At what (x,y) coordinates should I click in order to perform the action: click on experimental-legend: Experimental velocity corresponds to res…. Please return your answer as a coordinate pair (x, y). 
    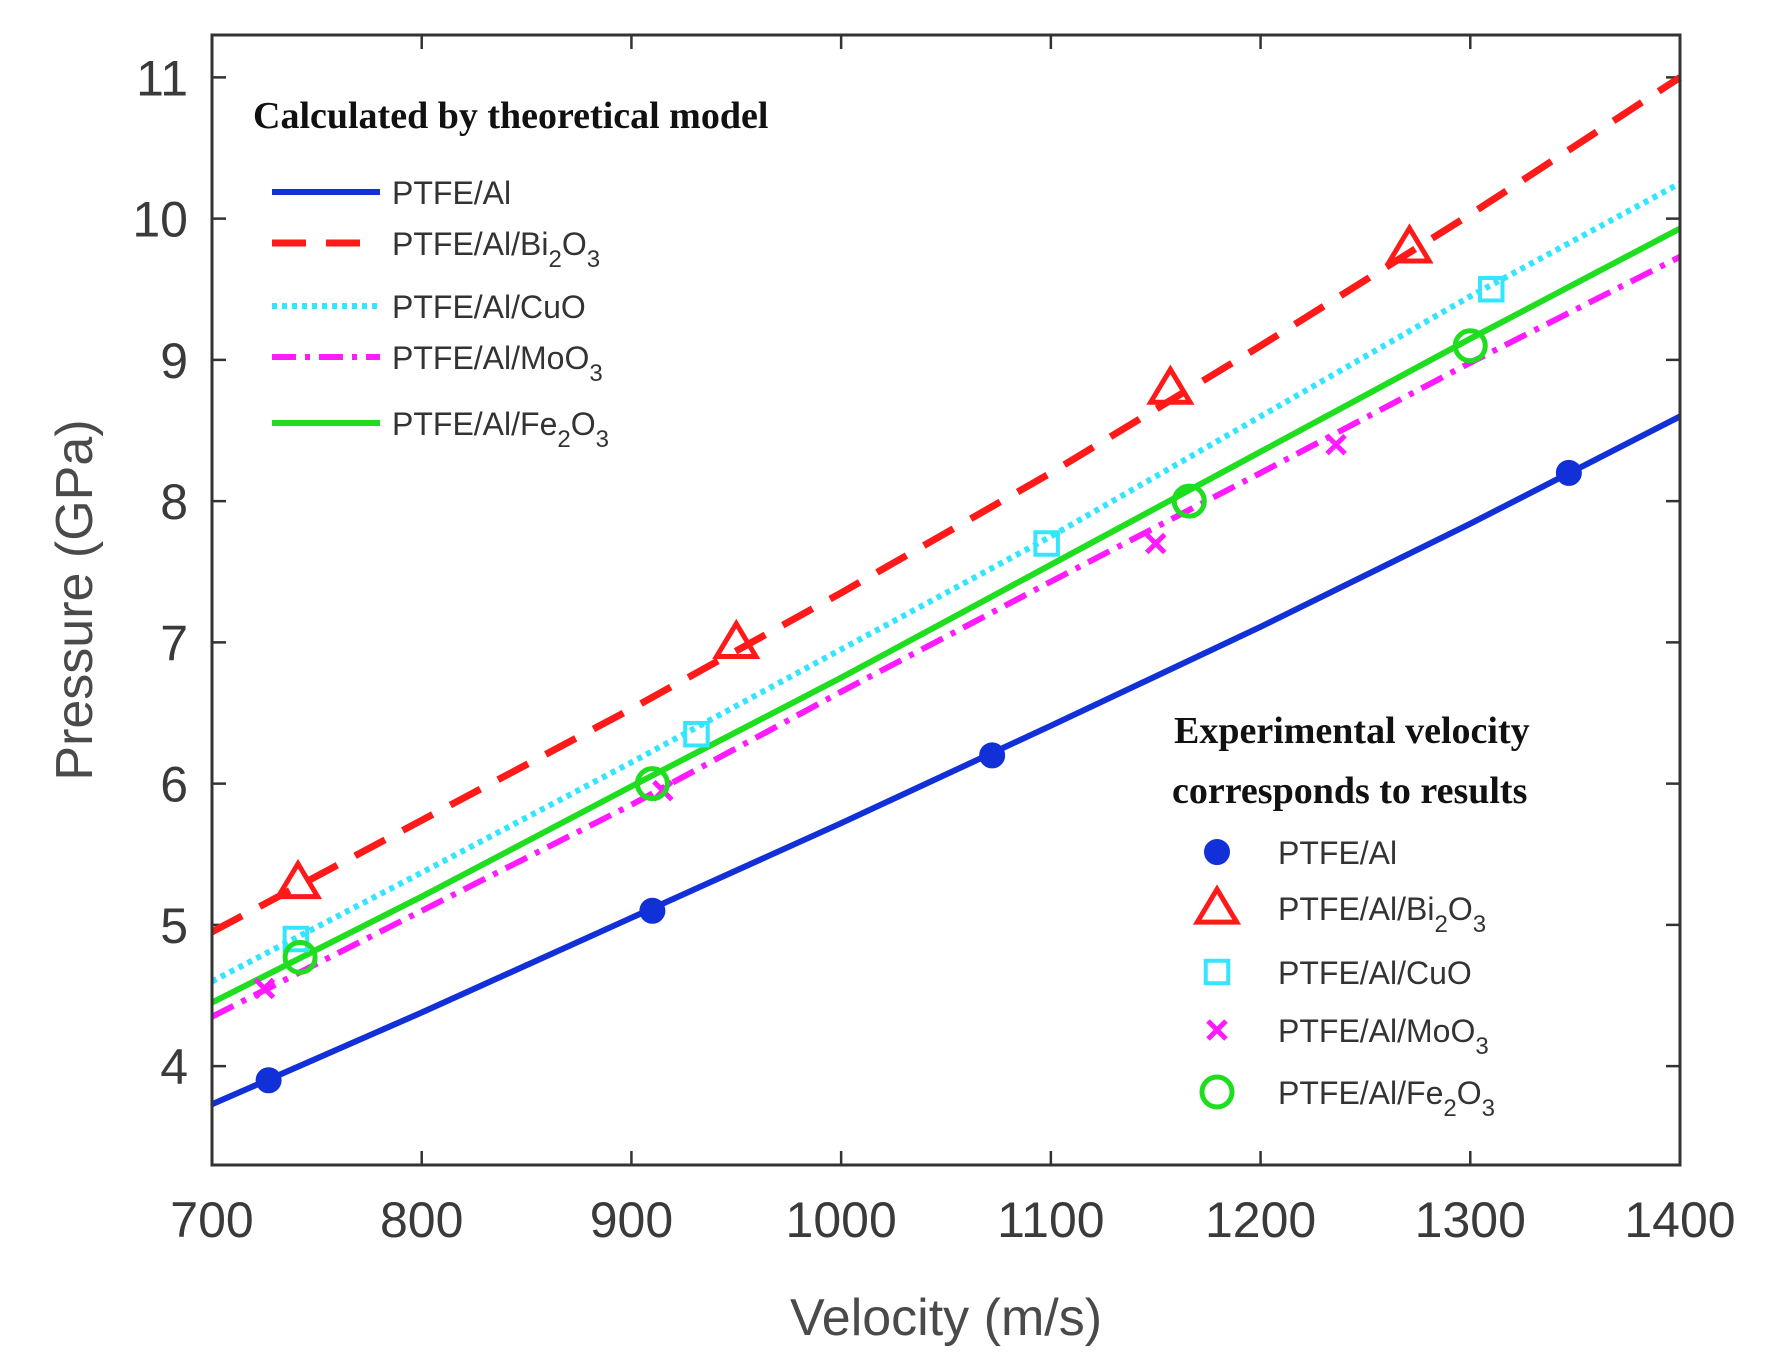
    Looking at the image, I should click on (1351, 916).